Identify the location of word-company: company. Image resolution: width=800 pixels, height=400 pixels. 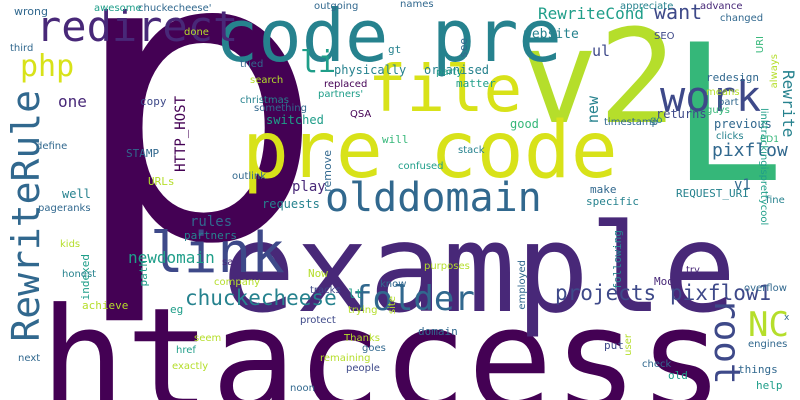
(237, 282).